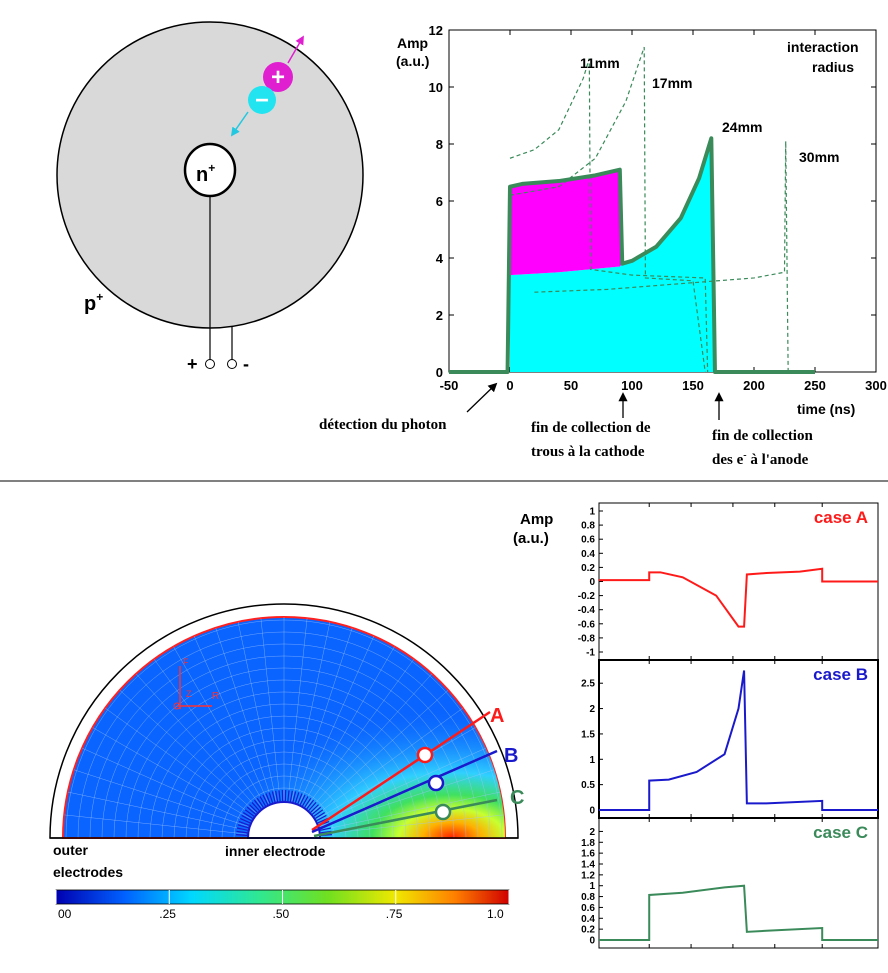 This screenshot has width=888, height=973. I want to click on colorbar-tick-label: 00, so click(65, 914).